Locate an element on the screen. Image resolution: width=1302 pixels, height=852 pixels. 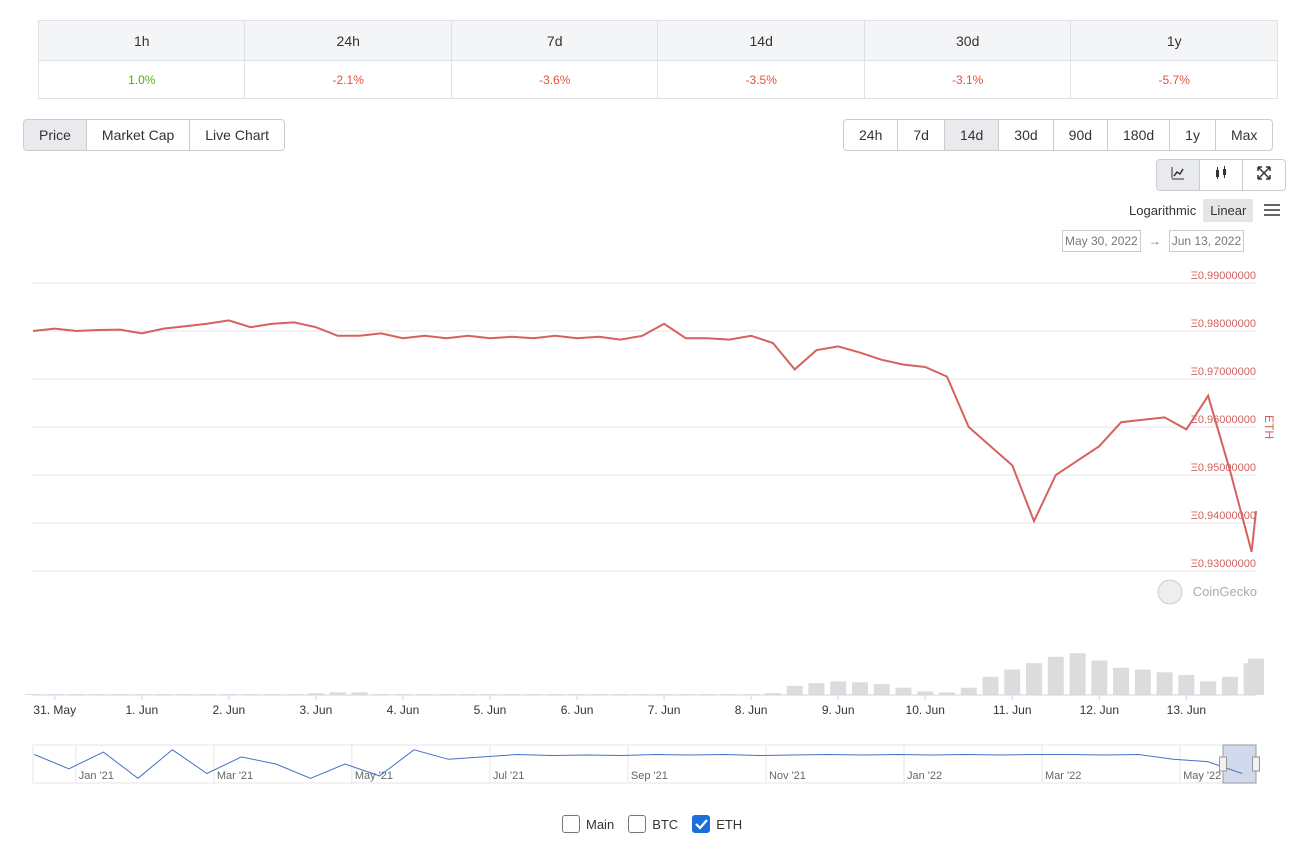
series-toggles: Main BTC ETH is located at coordinates (652, 824).